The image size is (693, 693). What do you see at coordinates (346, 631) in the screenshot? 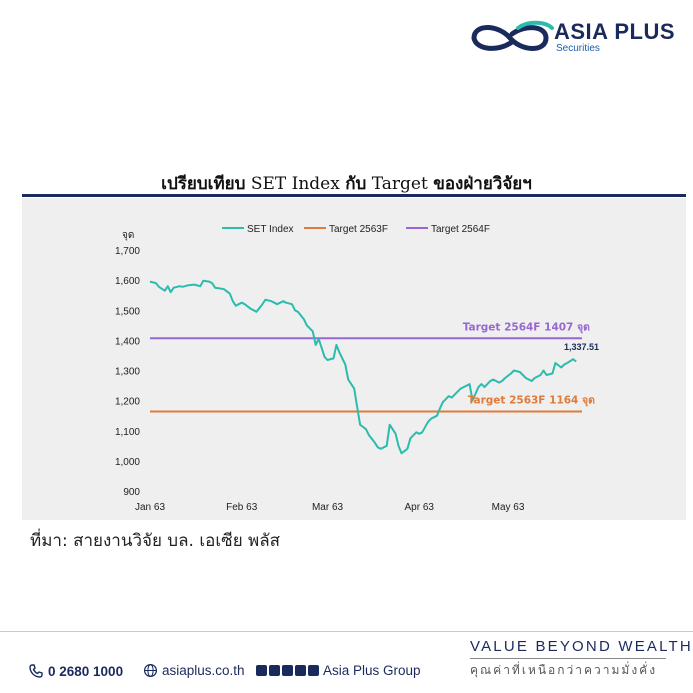
I see `footer-divider` at bounding box center [346, 631].